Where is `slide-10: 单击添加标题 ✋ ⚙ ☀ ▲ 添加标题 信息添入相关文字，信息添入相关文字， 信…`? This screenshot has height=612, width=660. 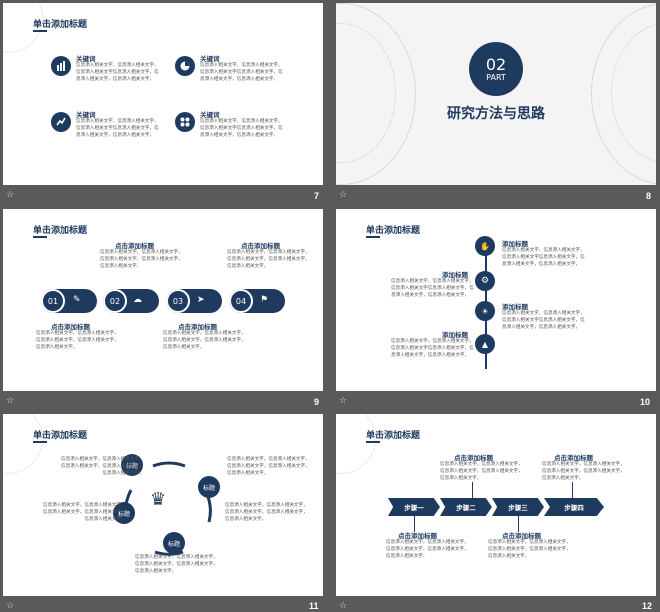
slide-10: 单击添加标题 ✋ ⚙ ☀ ▲ 添加标题 信息添入相关文字，信息添入相关文字， 信… is located at coordinates (496, 300).